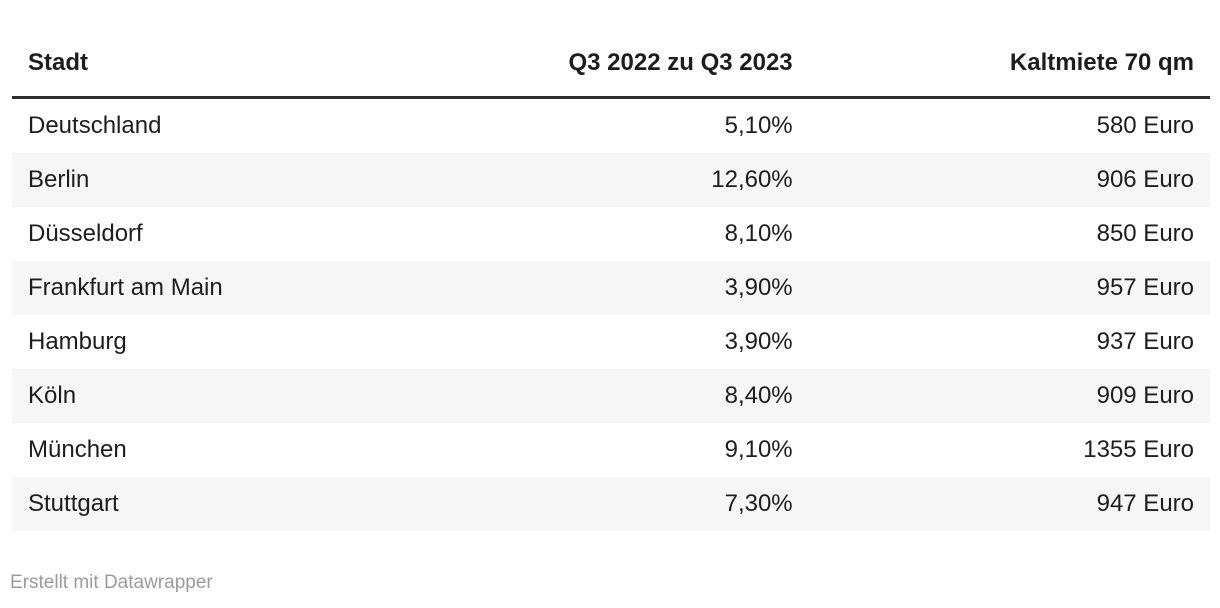  What do you see at coordinates (59, 179) in the screenshot?
I see `cell-stadt: Berlin` at bounding box center [59, 179].